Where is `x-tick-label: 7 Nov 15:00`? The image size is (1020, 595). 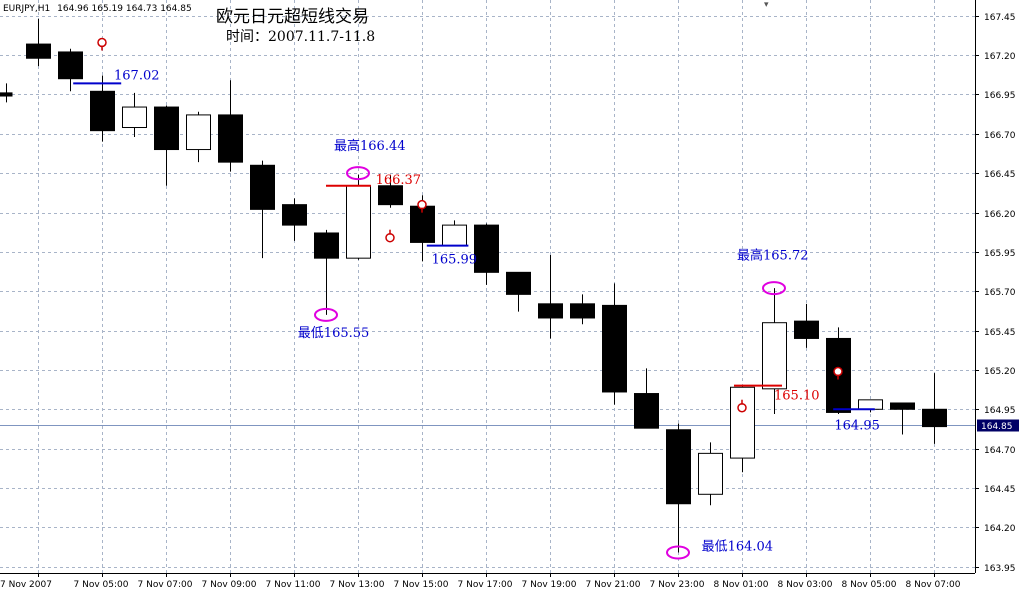 x-tick-label: 7 Nov 15:00 is located at coordinates (421, 585).